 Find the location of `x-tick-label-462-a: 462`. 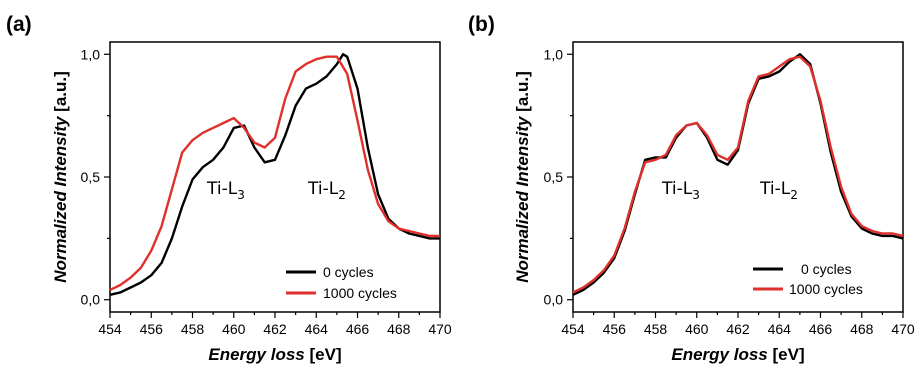

x-tick-label-462-a: 462 is located at coordinates (275, 329).